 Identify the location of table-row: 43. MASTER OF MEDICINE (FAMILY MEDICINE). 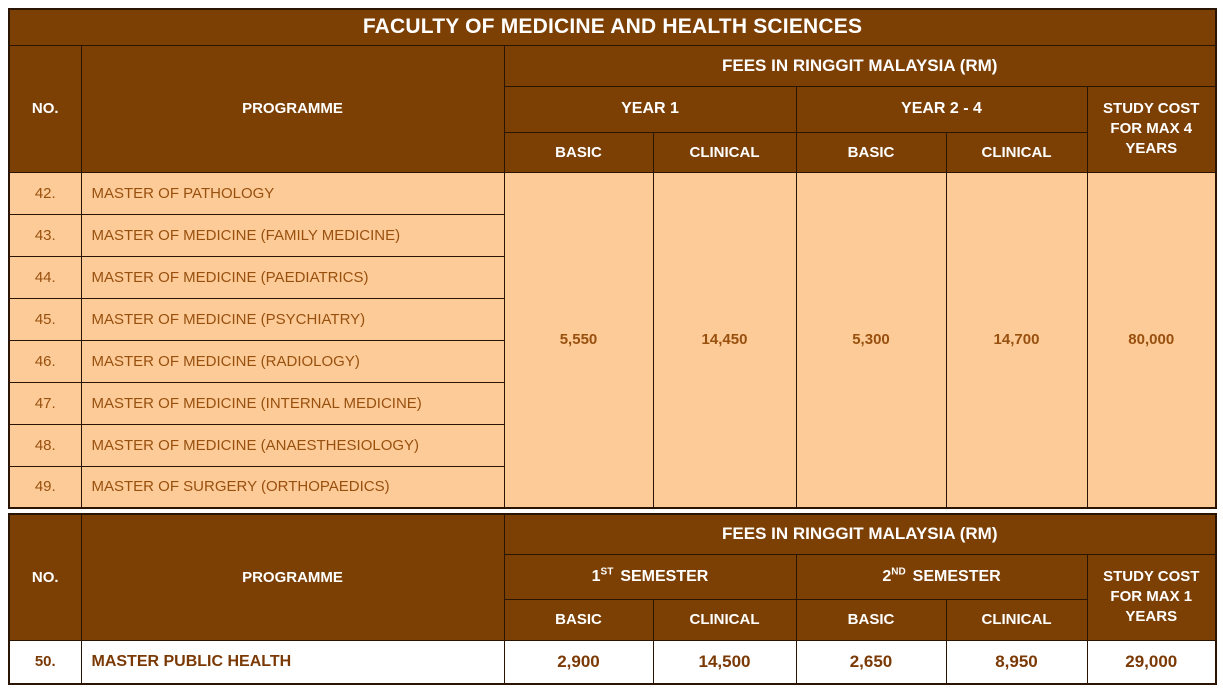
(612, 235).